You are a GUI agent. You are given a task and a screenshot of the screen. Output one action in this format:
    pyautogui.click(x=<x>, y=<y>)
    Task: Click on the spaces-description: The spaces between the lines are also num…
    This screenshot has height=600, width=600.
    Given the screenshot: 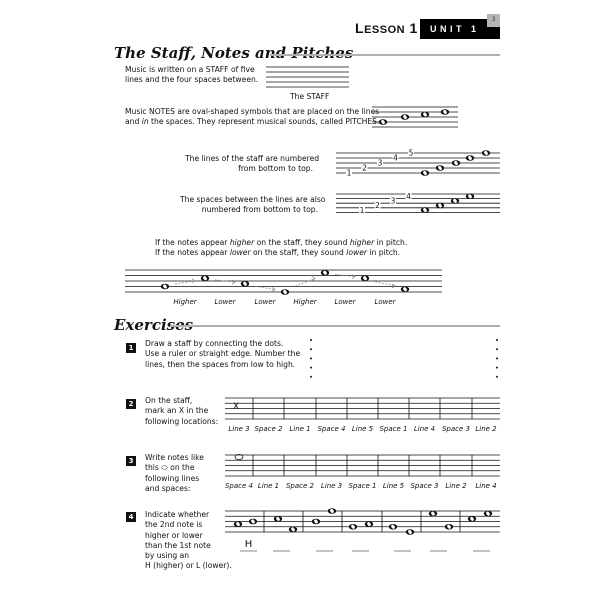 What is the action you would take?
    pyautogui.click(x=253, y=205)
    